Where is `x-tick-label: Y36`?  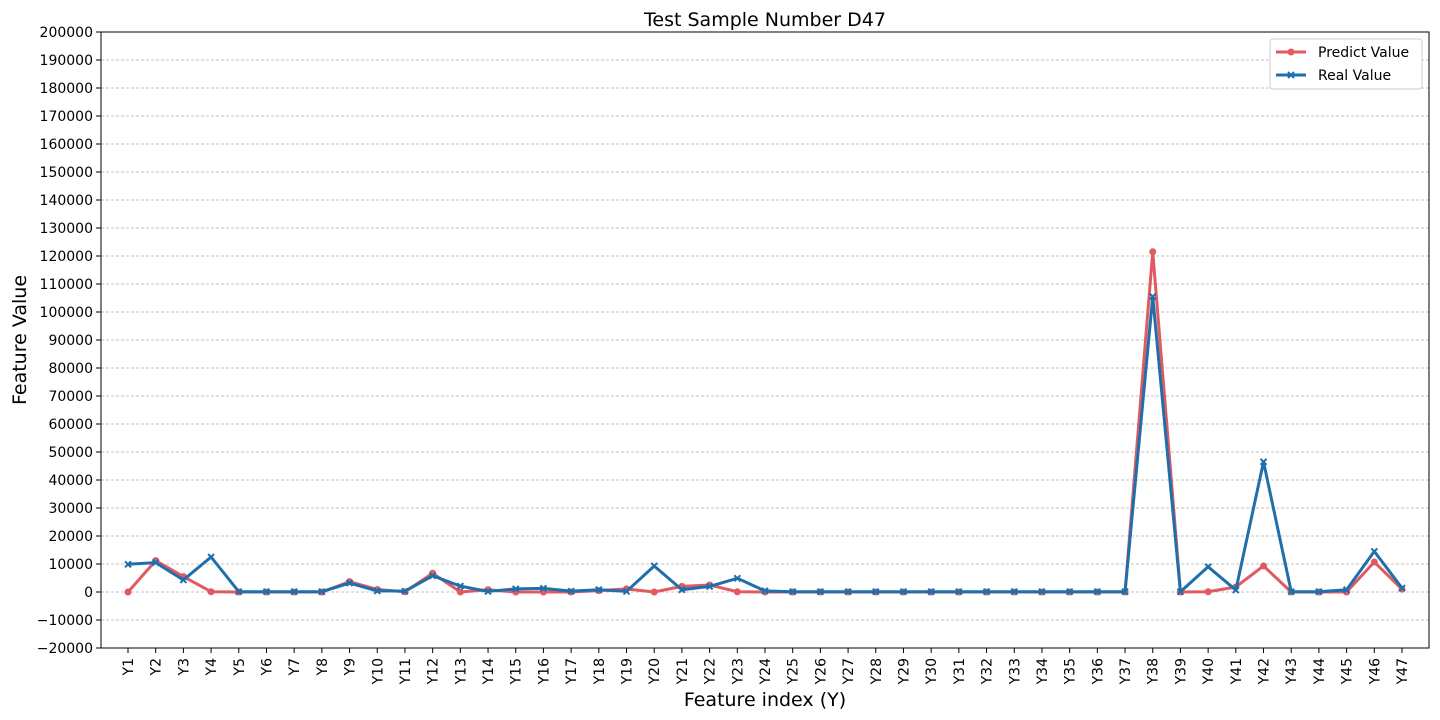
x-tick-label: Y36 is located at coordinates (1098, 671).